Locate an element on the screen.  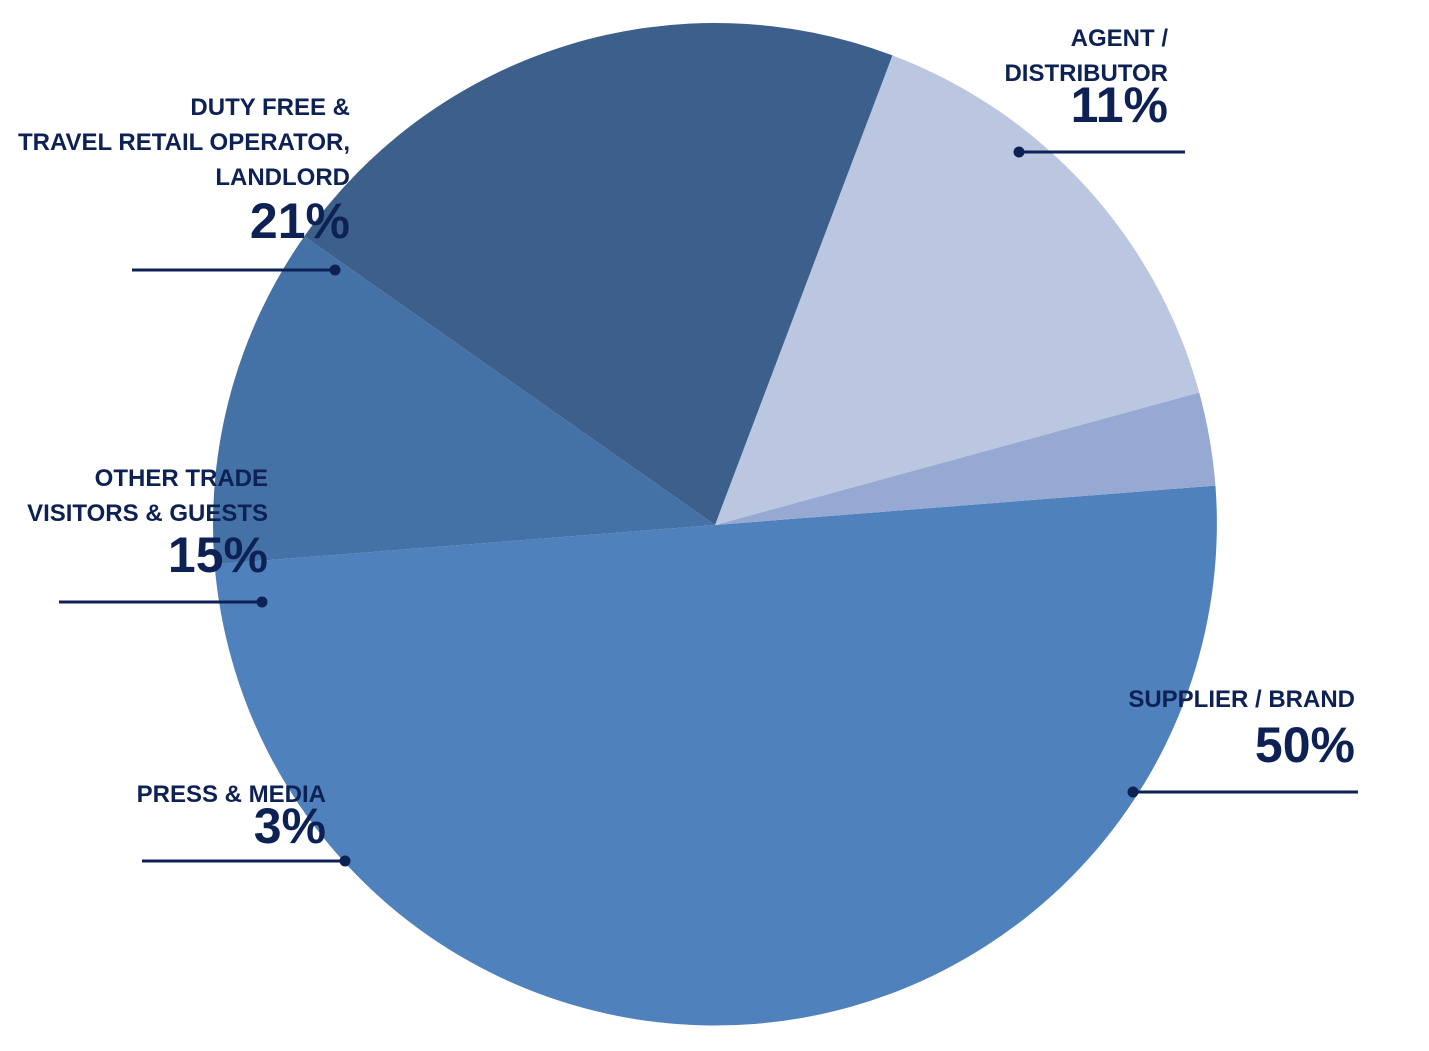
leader-dot-other-trade-visitors-and-guests is located at coordinates (262, 602).